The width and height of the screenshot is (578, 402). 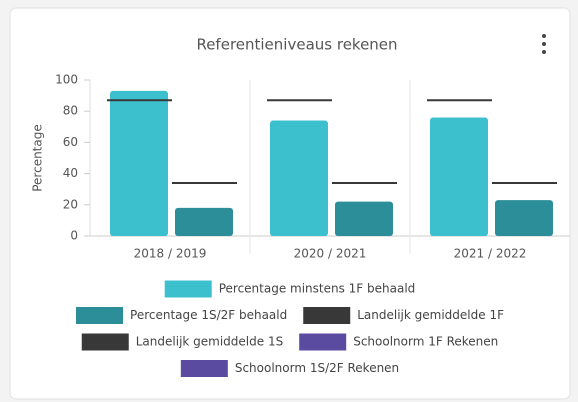 I want to click on legend-item: Schoolnorm 1S/2F Rekenen, so click(x=289, y=368).